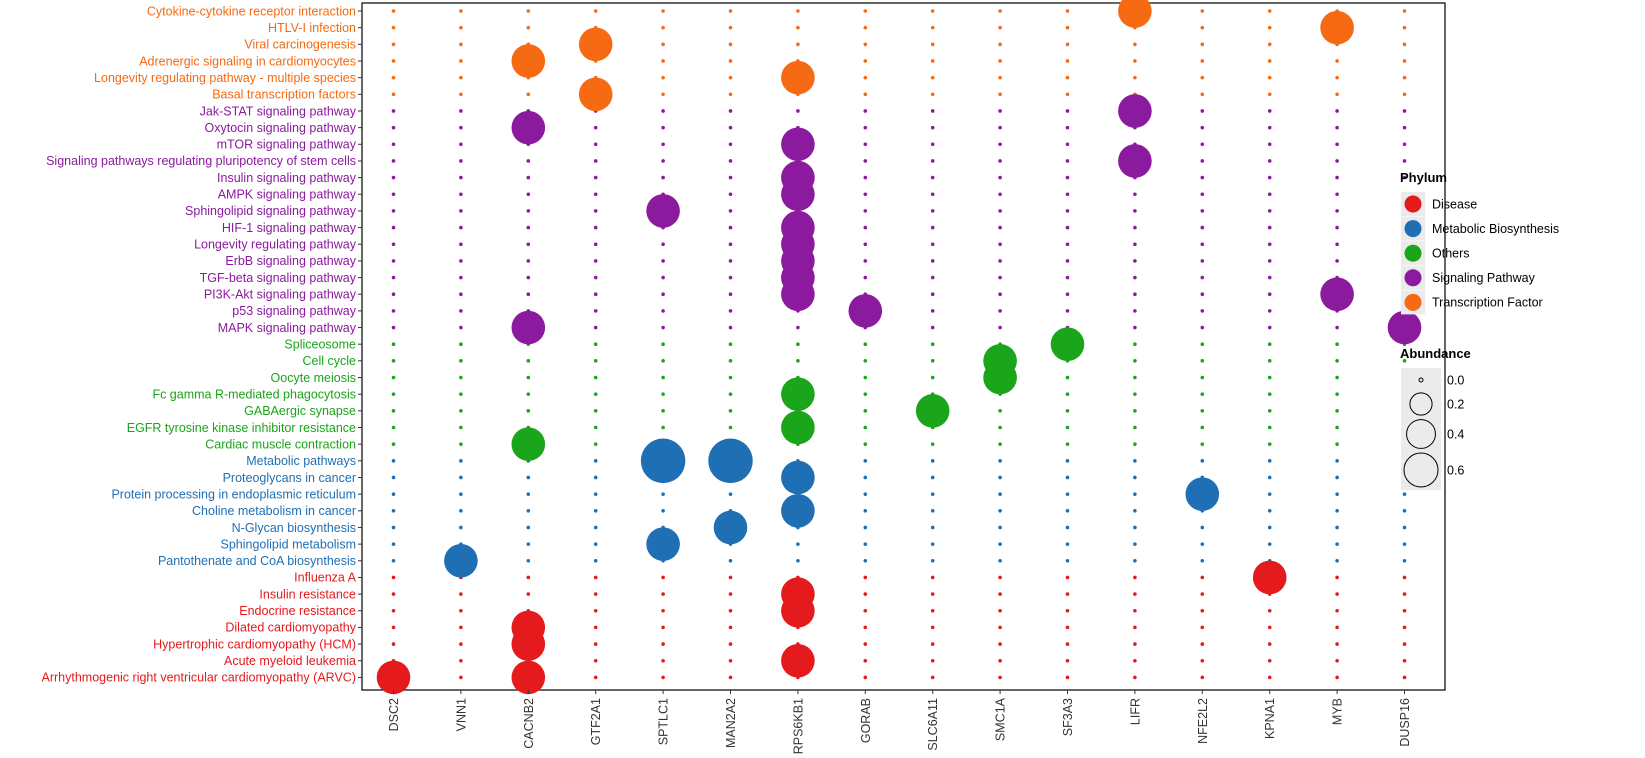  What do you see at coordinates (1413, 278) in the screenshot?
I see `legend-swatch-signaling-pathway` at bounding box center [1413, 278].